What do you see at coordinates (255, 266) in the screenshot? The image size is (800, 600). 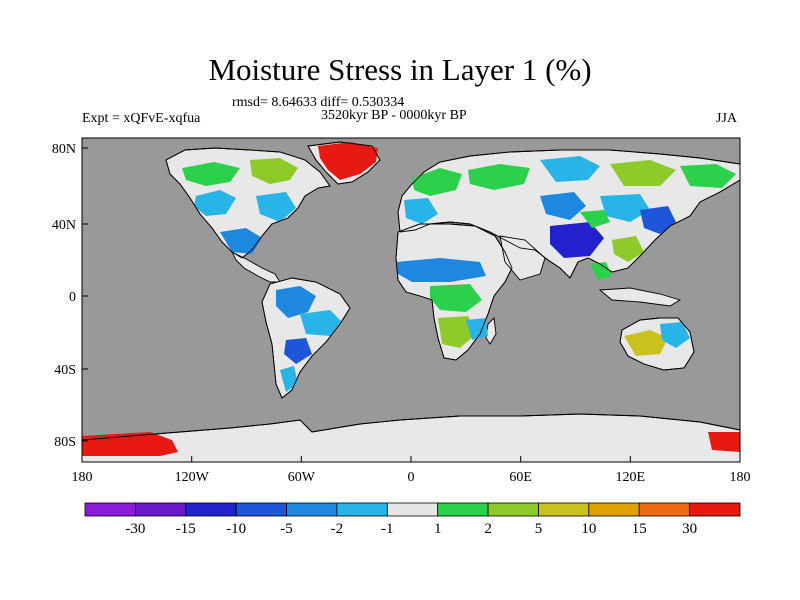 I see `central-america` at bounding box center [255, 266].